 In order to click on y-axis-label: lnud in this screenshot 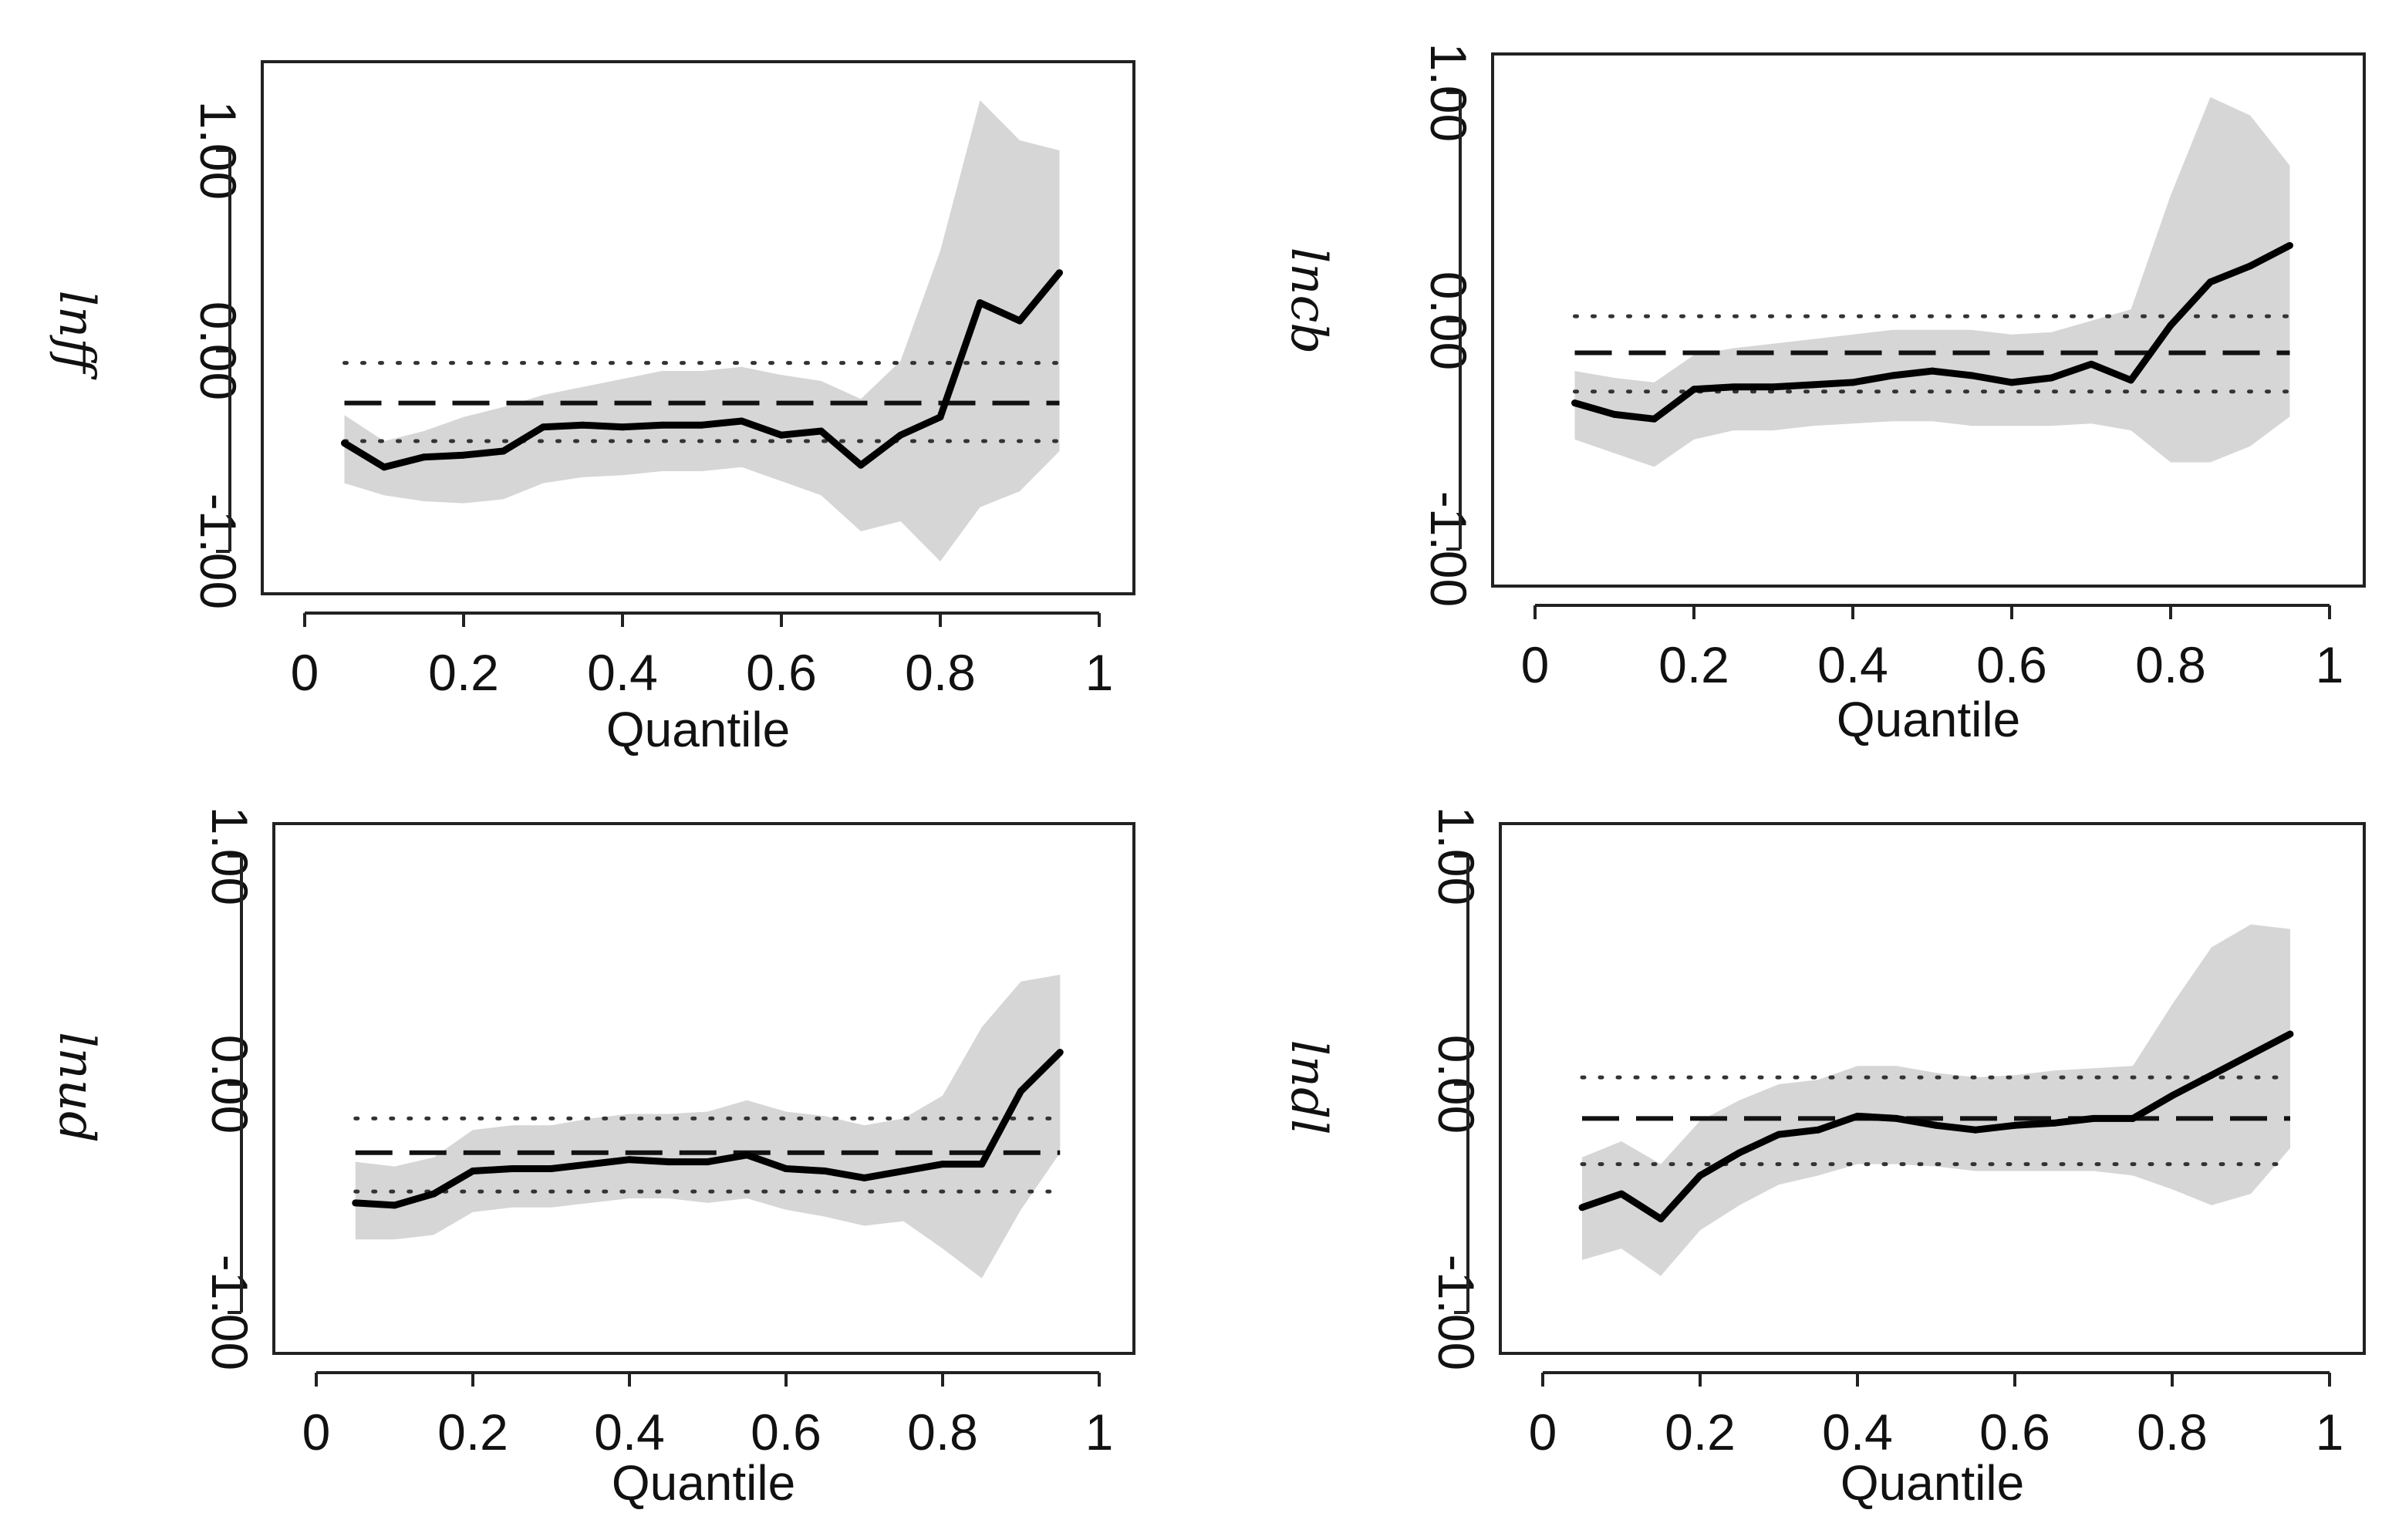, I will do `click(76, 1088)`.